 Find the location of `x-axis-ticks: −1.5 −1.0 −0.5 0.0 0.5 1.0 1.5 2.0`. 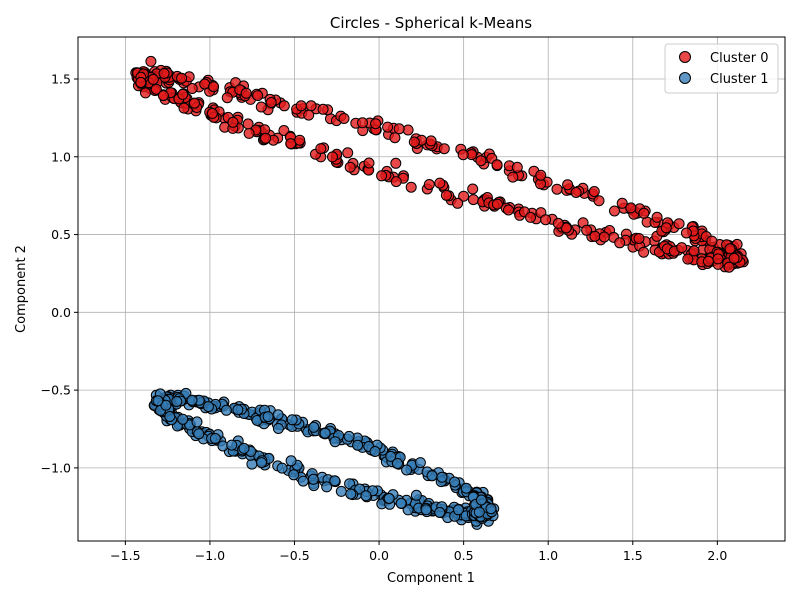

x-axis-ticks: −1.5 −1.0 −0.5 0.0 0.5 1.0 1.5 2.0 is located at coordinates (418, 552).